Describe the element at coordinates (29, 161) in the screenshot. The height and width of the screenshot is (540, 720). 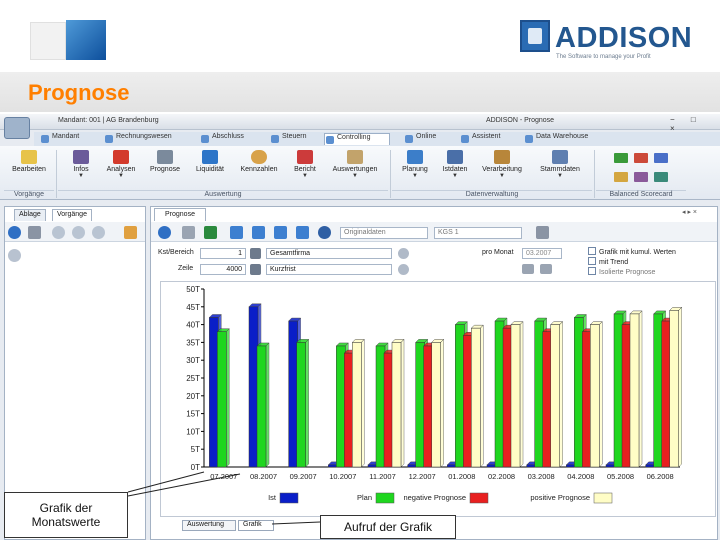
I see `ribbon-button-bearbeiten: Bearbeiten` at that location.